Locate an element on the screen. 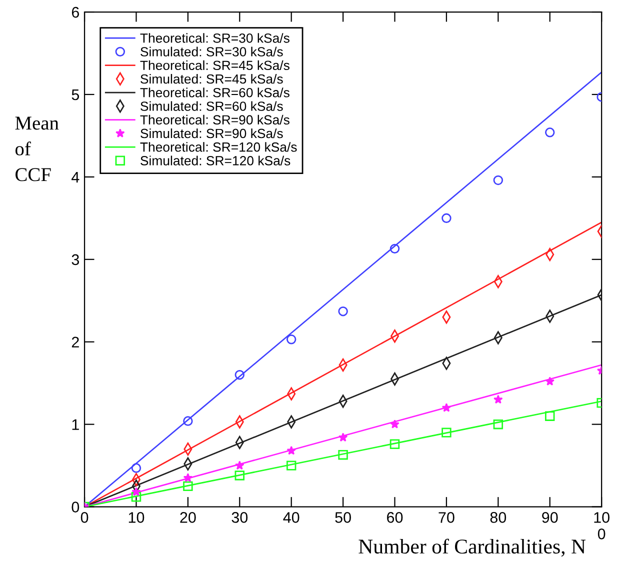 The image size is (617, 572). x-tick-label: 70 is located at coordinates (446, 517).